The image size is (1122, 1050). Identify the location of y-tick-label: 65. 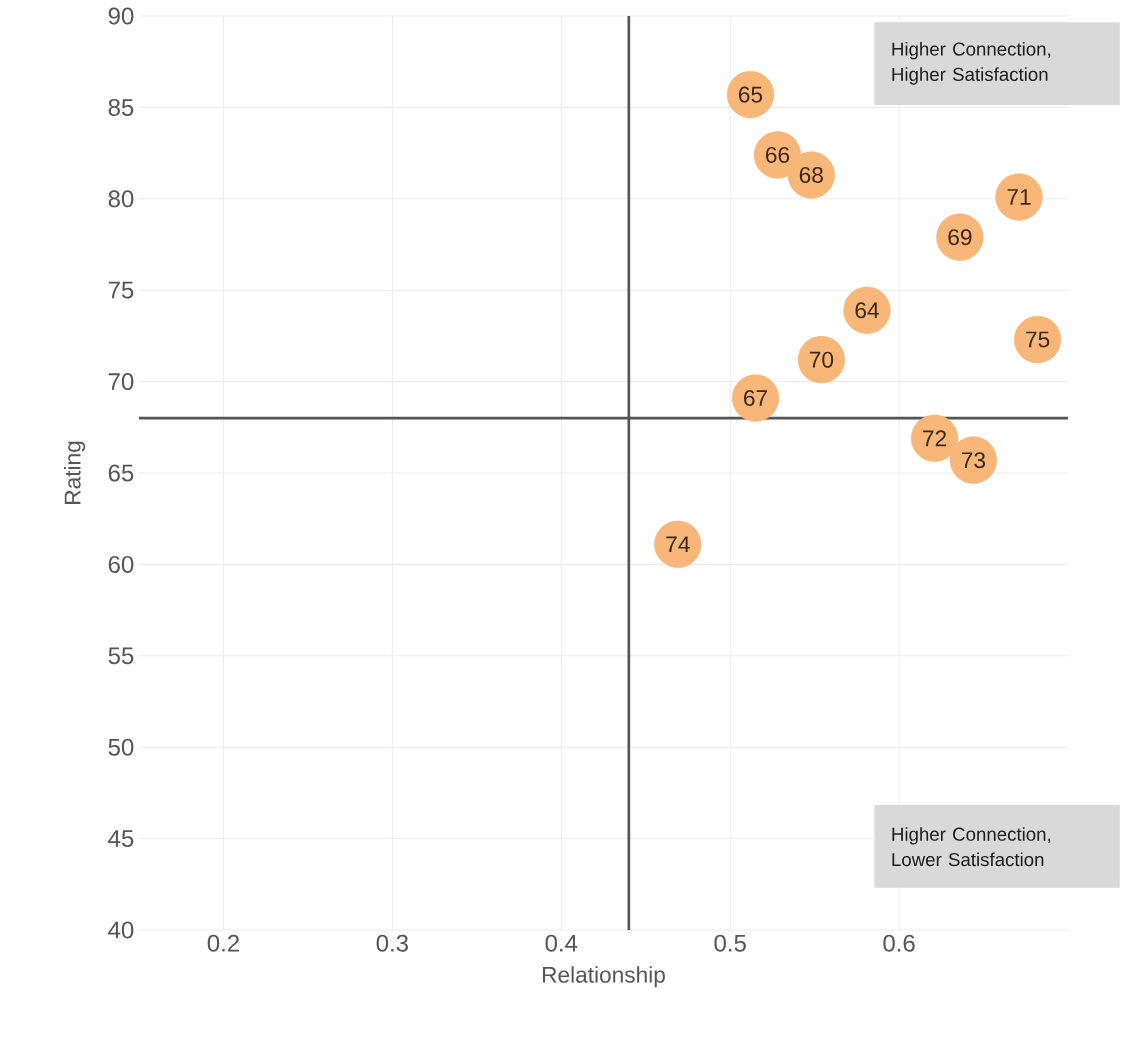
(121, 473).